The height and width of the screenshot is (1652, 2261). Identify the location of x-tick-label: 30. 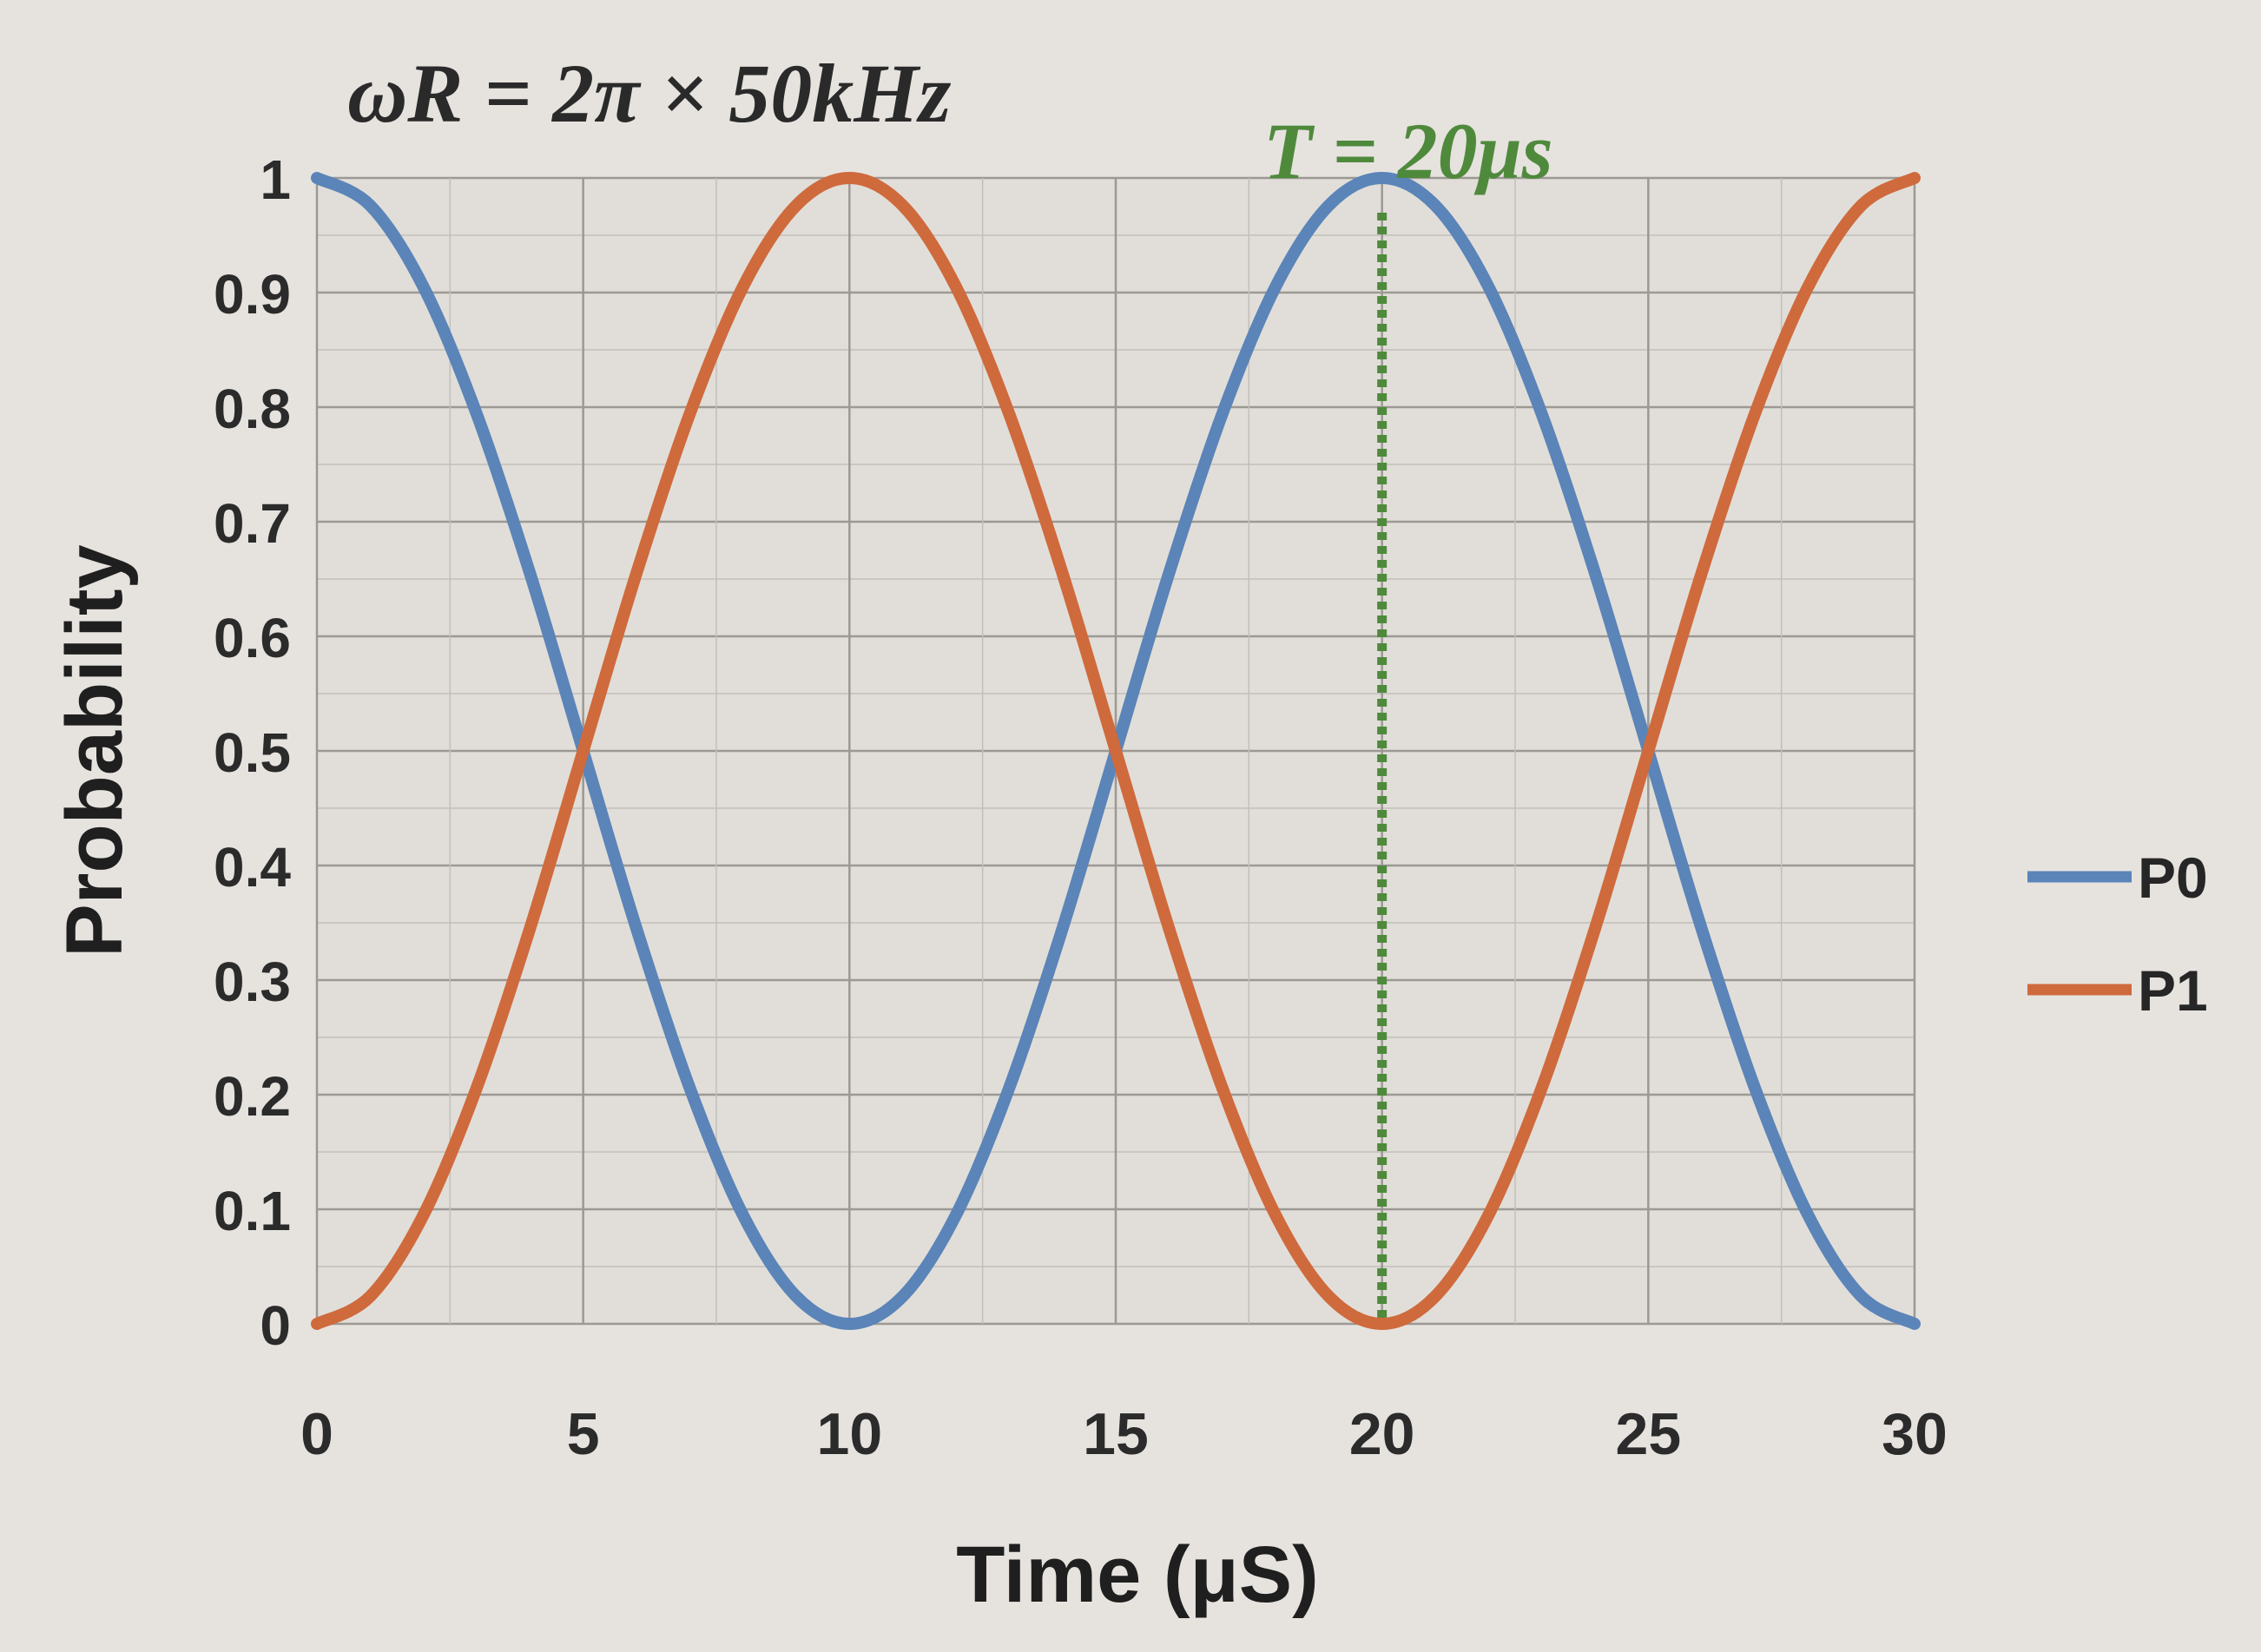
(1915, 1434).